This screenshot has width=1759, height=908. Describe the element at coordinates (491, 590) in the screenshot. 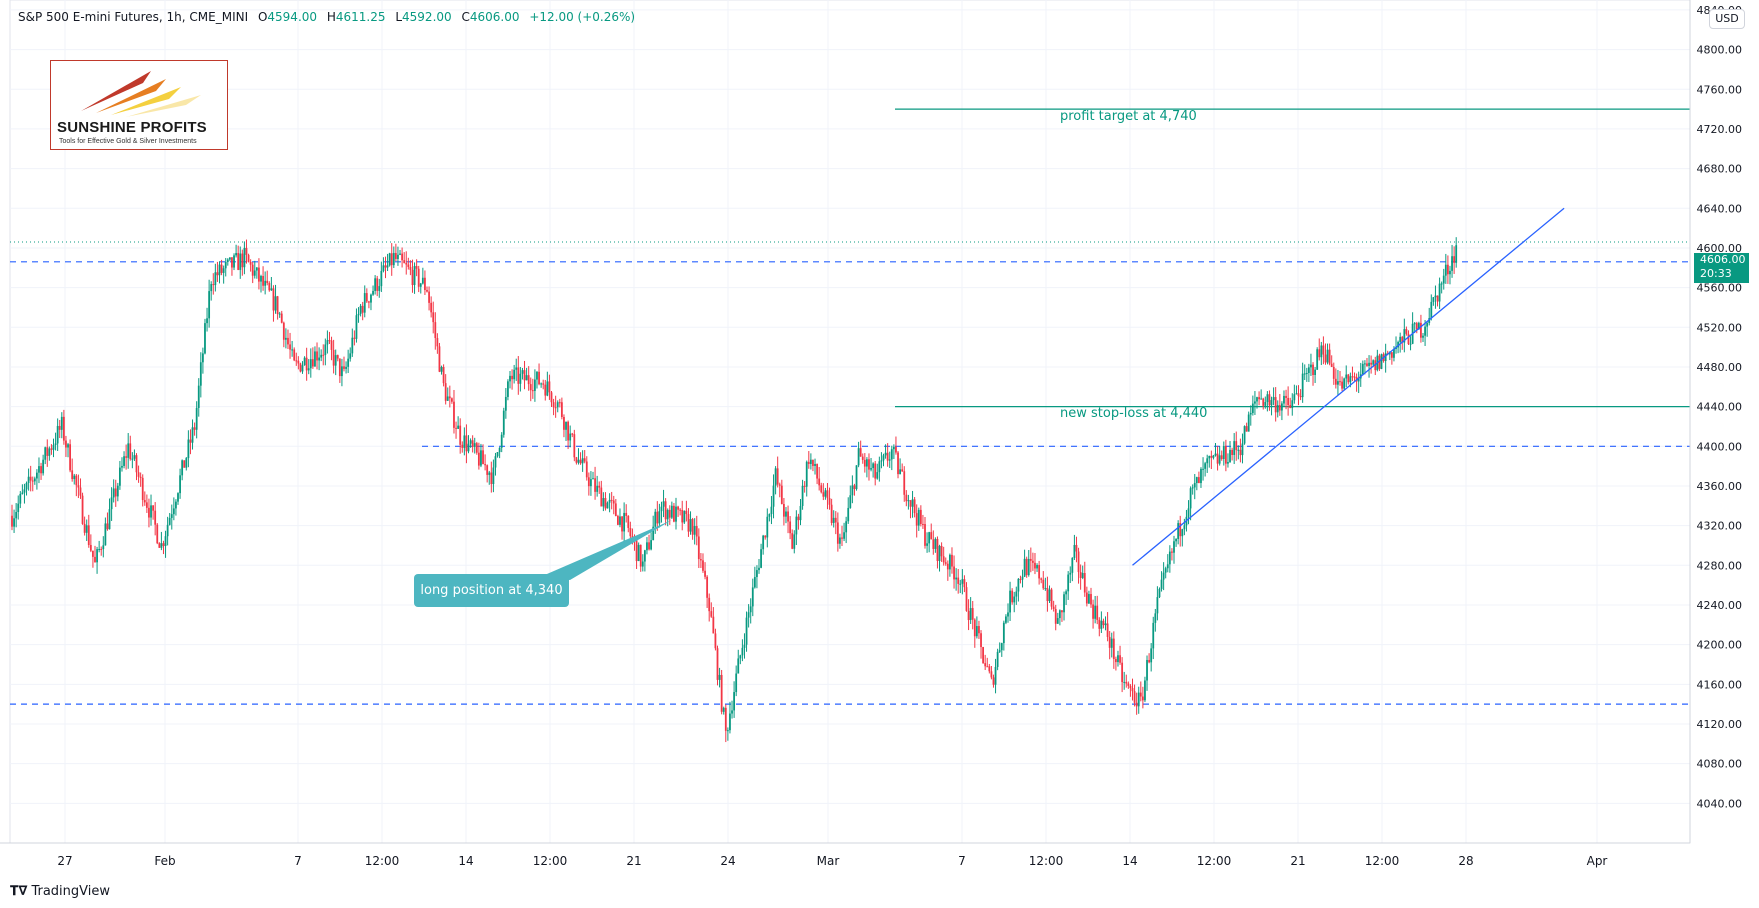

I see `long-position-callout: long position at 4,340` at that location.